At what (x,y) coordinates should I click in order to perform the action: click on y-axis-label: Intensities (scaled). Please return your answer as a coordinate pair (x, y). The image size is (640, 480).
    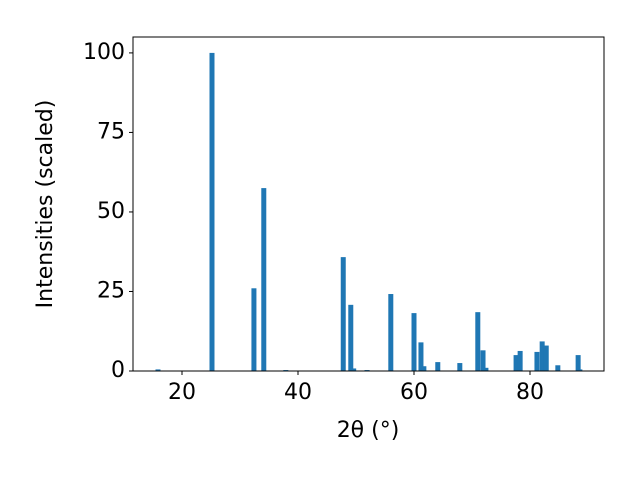
    Looking at the image, I should click on (45, 204).